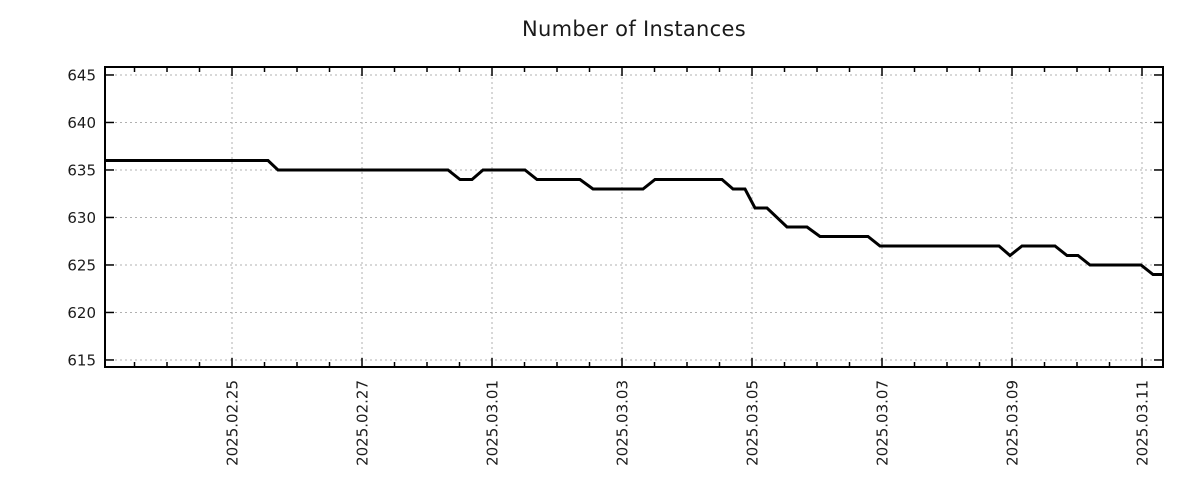  What do you see at coordinates (363, 423) in the screenshot?
I see `x-axis-label: 2025.02.27` at bounding box center [363, 423].